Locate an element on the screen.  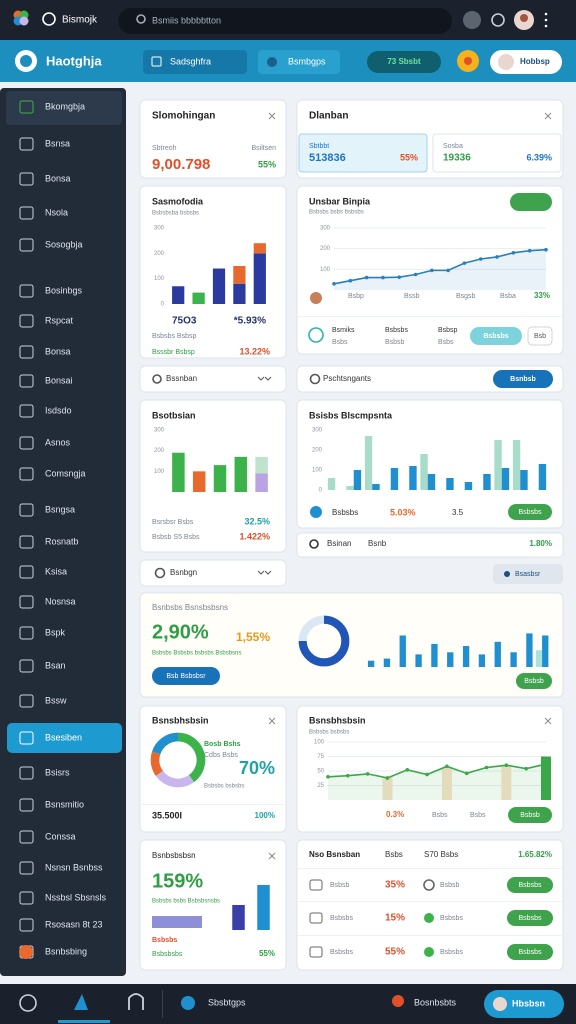
sidebar-item: Rosnatb is located at coordinates (62, 541).